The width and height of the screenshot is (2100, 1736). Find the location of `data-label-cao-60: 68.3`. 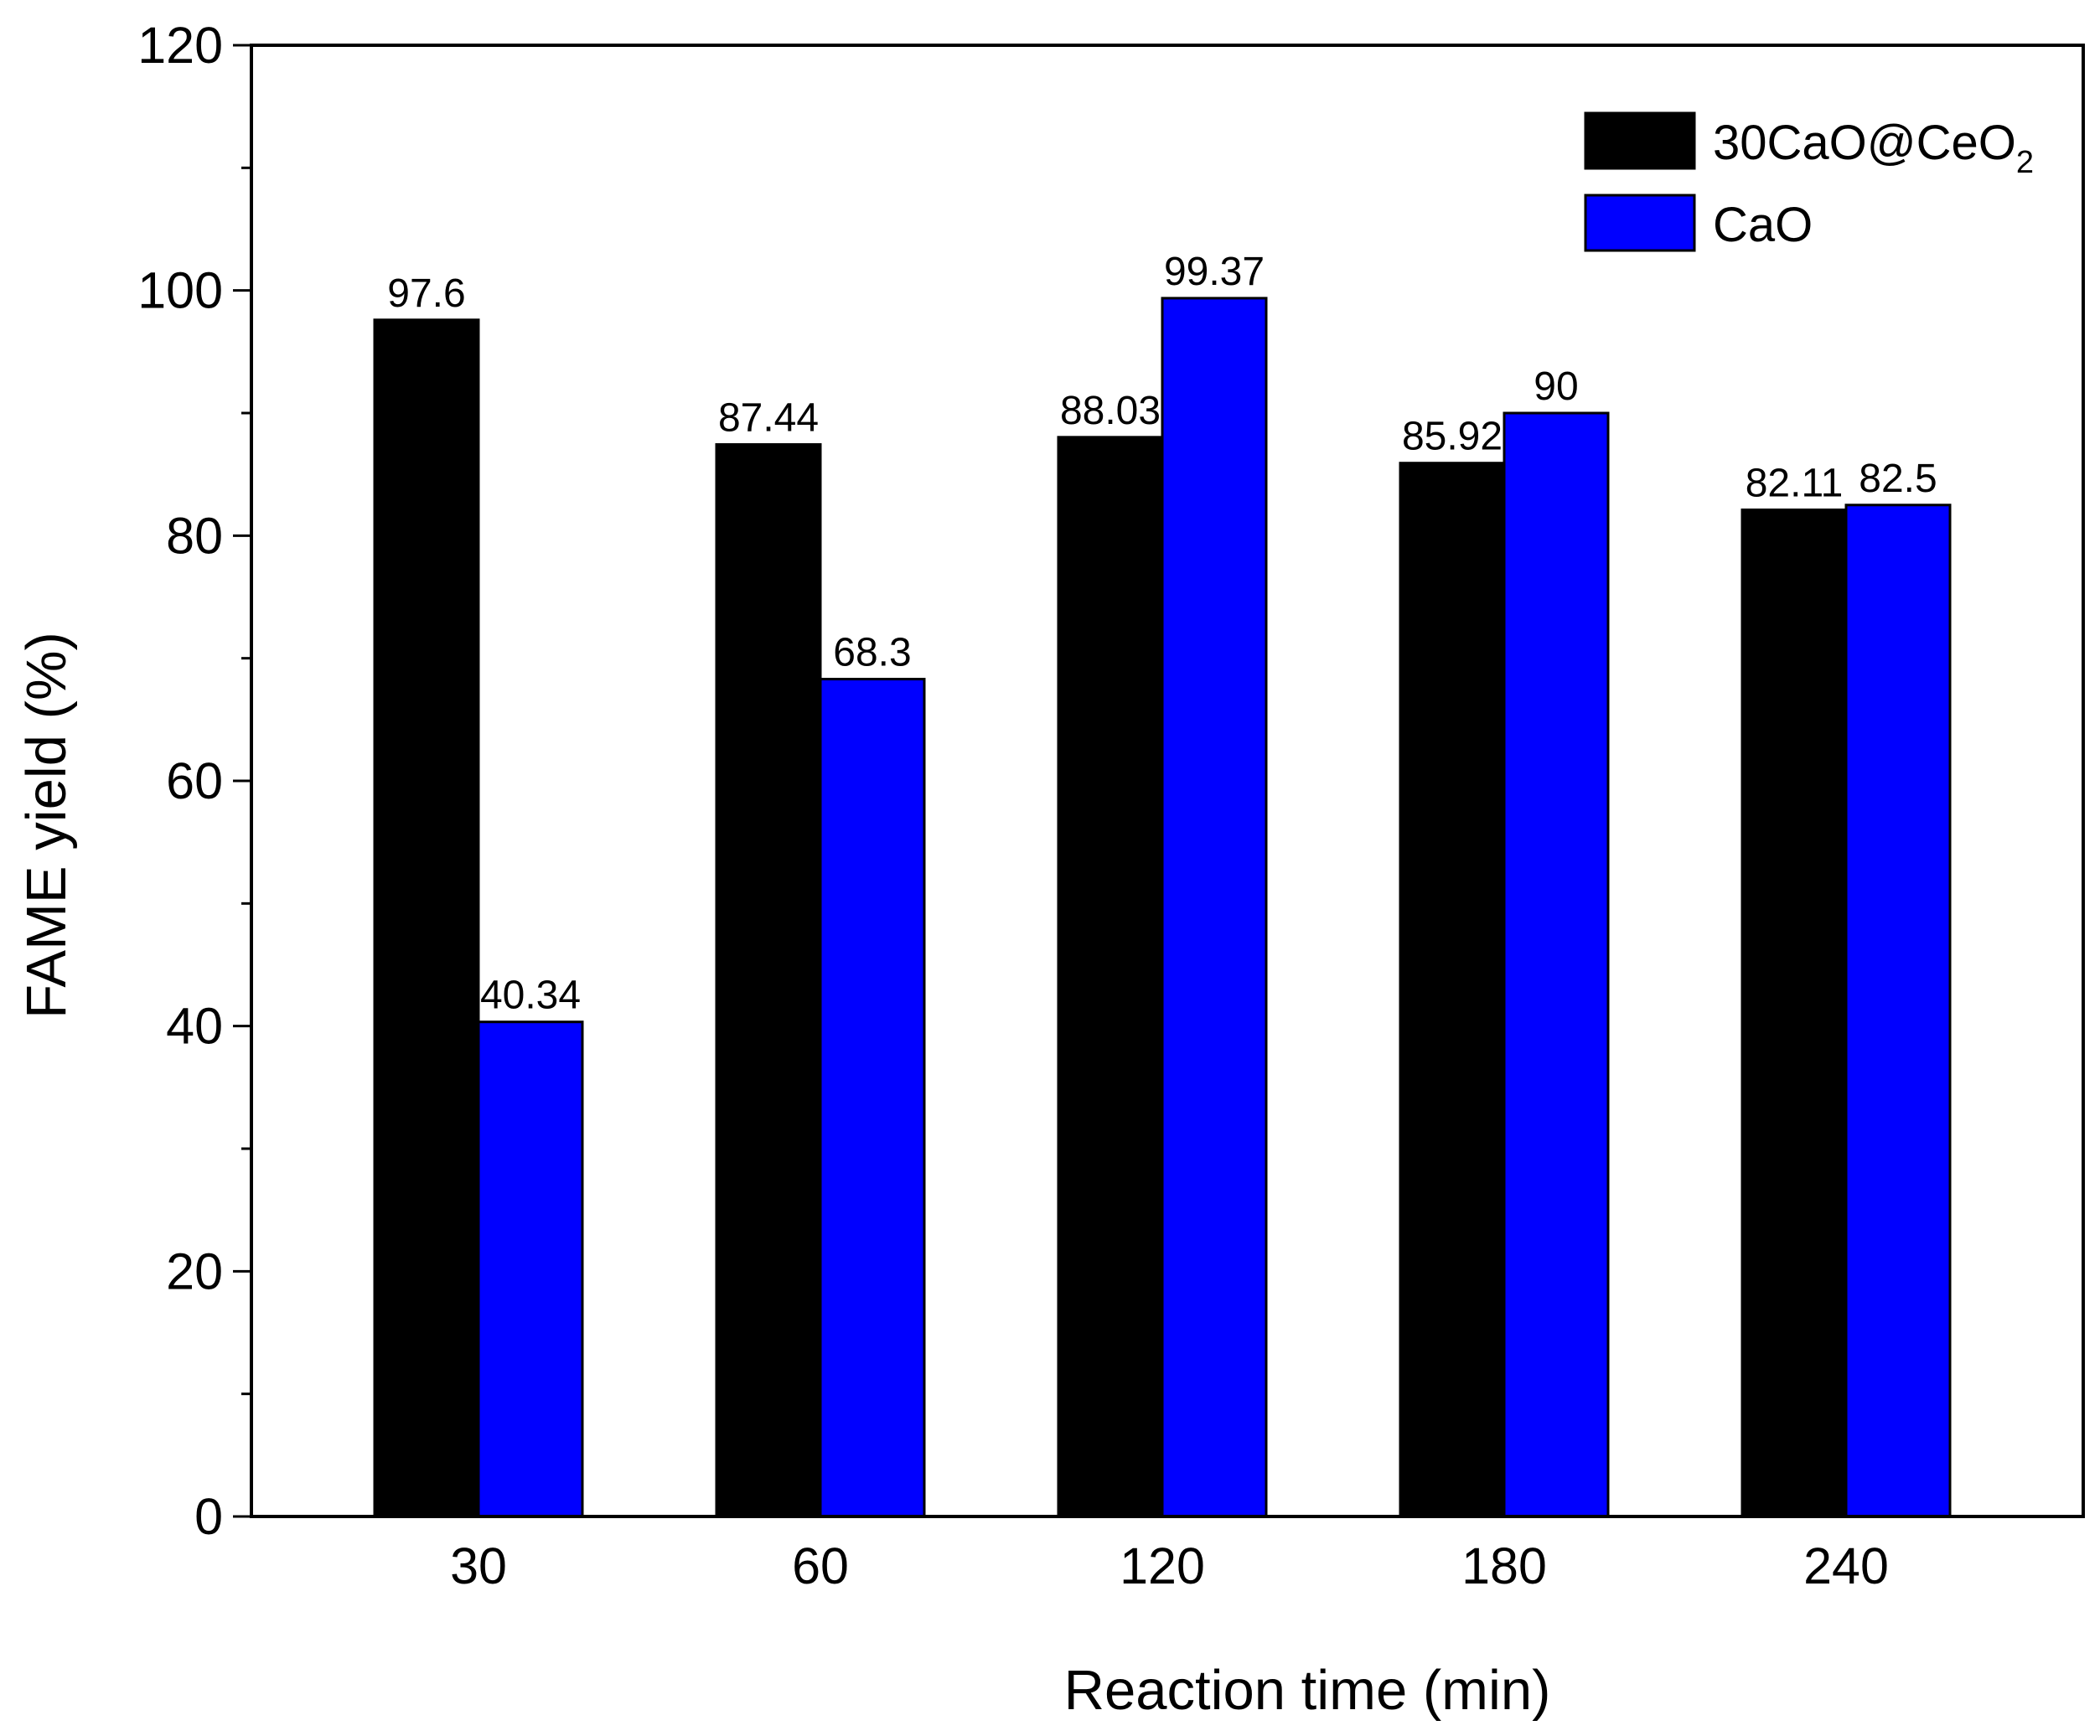

data-label-cao-60: 68.3 is located at coordinates (872, 653).